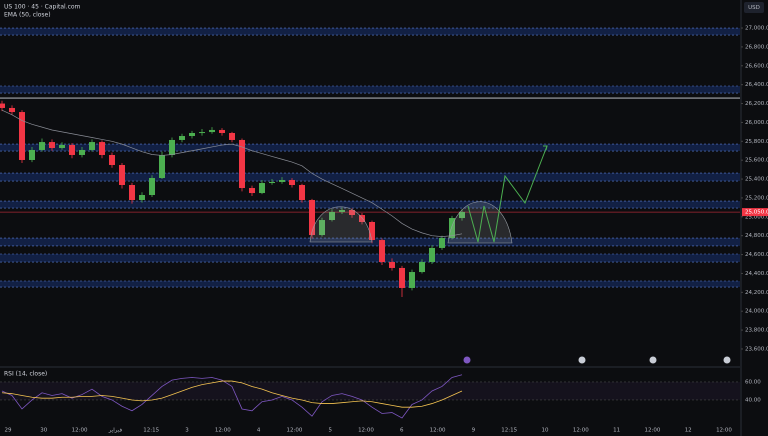 Image resolution: width=768 pixels, height=436 pixels. Describe the element at coordinates (756, 85) in the screenshot. I see `y-tick-label: 26,400.0` at that location.